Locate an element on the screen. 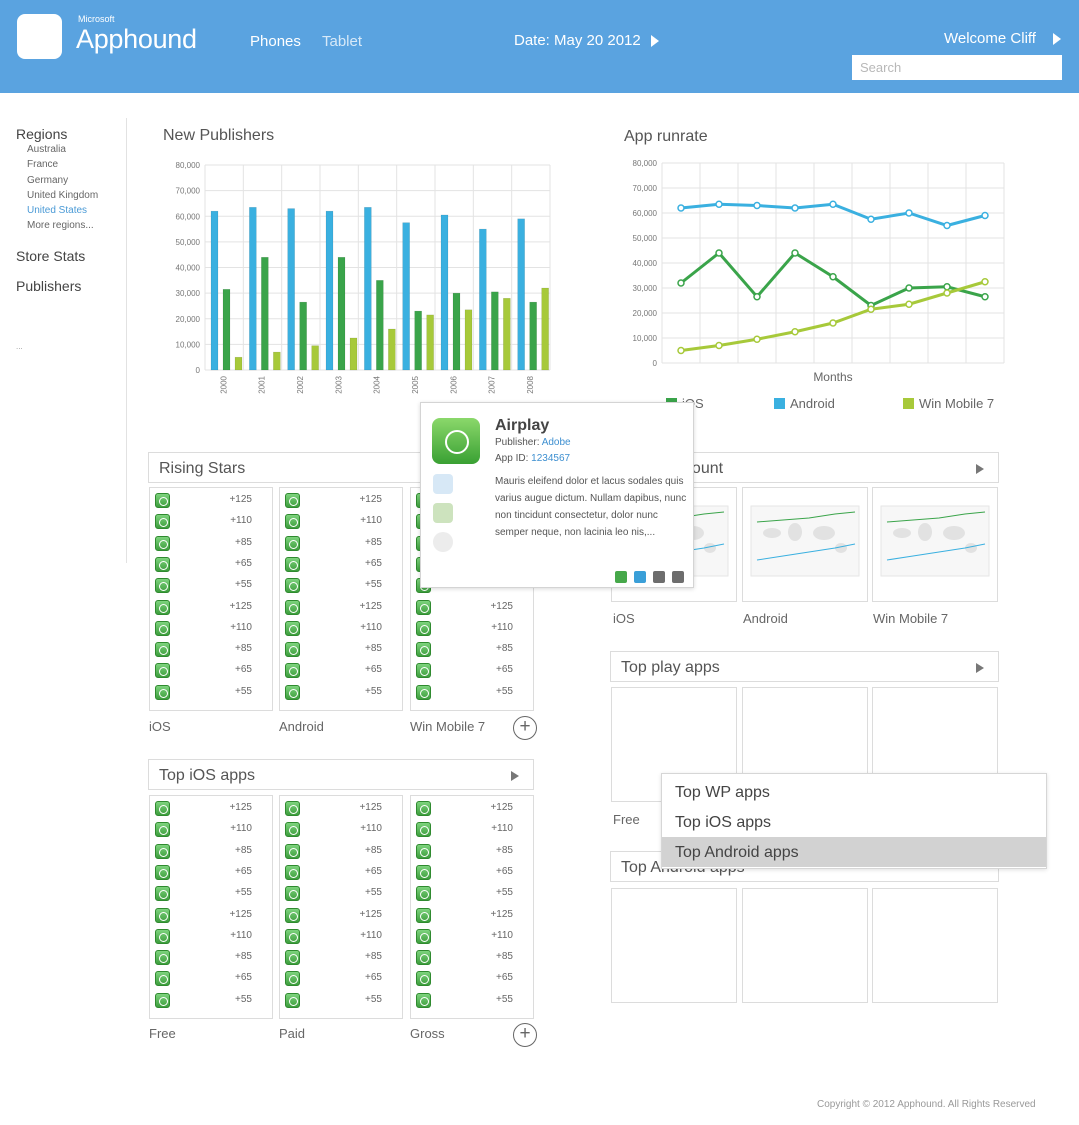 The image size is (1079, 1125). popup-appid-link: 1234567 is located at coordinates (551, 458).